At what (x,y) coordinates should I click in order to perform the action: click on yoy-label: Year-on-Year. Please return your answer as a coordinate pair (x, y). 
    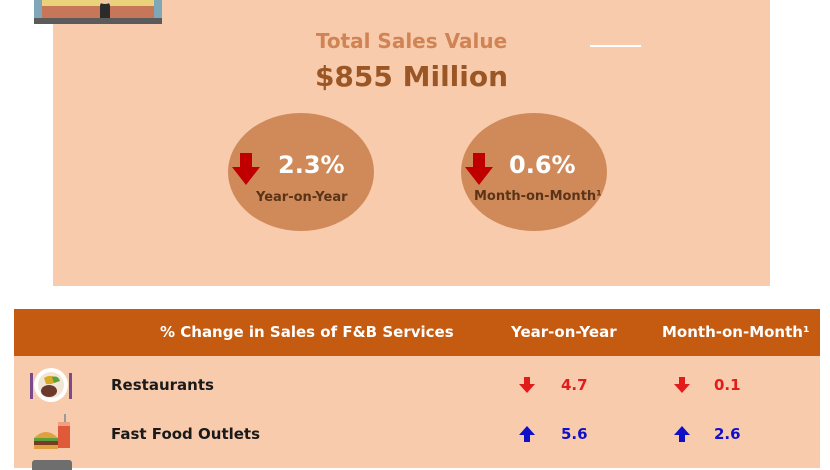
    Looking at the image, I should click on (302, 197).